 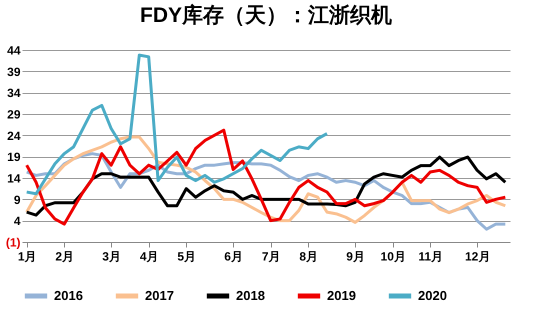 I want to click on x-tick-label: 2月, so click(x=64, y=257).